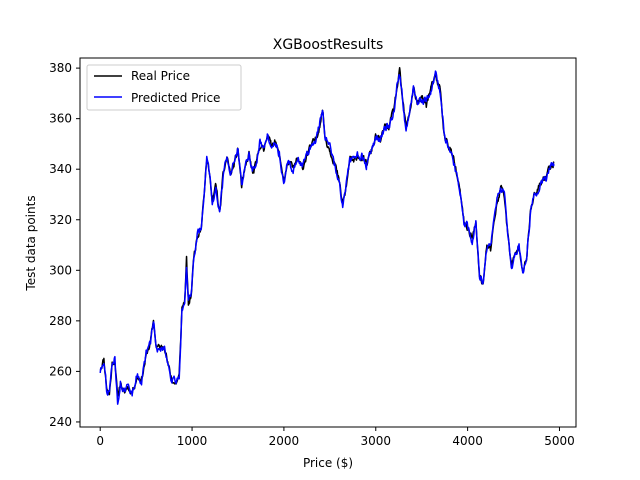 Image resolution: width=640 pixels, height=480 pixels. Describe the element at coordinates (467, 441) in the screenshot. I see `x-tick-label: 4000` at that location.